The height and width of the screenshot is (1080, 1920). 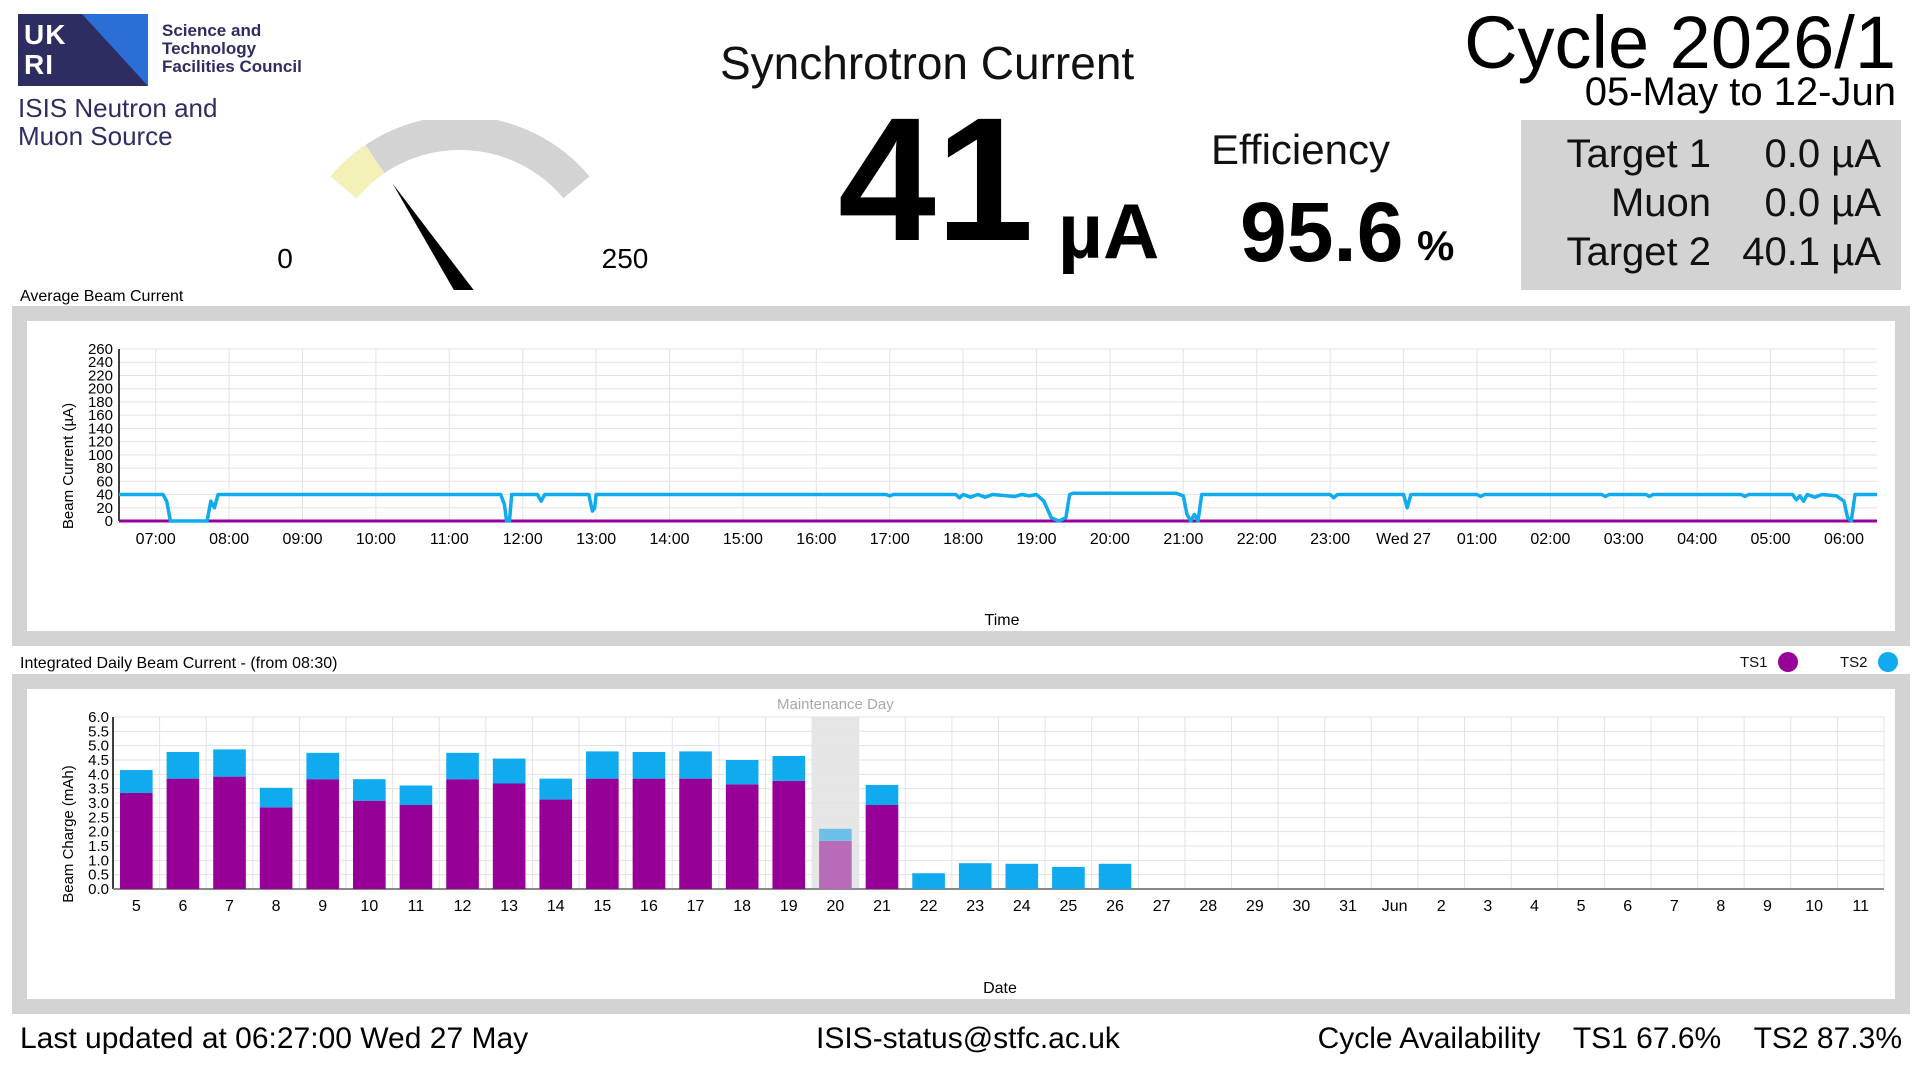 What do you see at coordinates (1825, 662) in the screenshot?
I see `chart-legend: TS1 TS2` at bounding box center [1825, 662].